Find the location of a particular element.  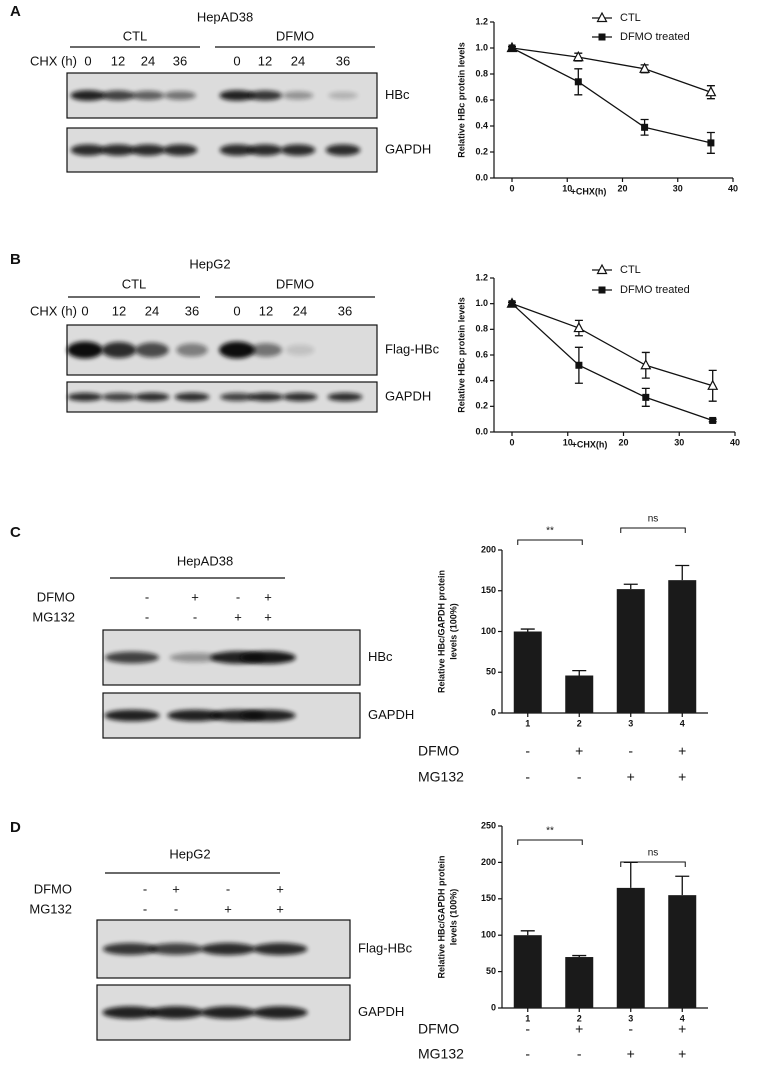

x-tick-label: 0 is located at coordinates (511, 188).